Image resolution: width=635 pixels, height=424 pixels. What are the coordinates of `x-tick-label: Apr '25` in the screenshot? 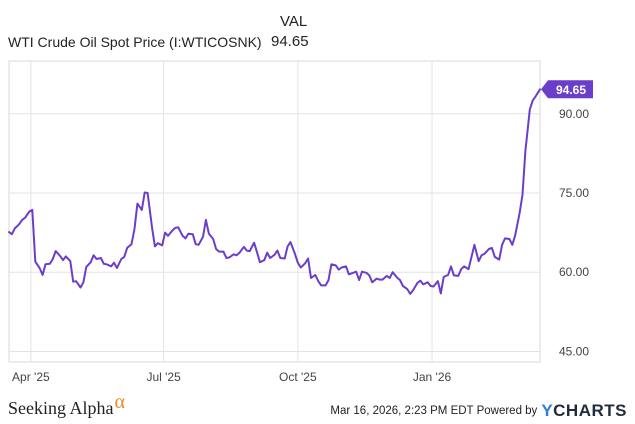 It's located at (31, 377).